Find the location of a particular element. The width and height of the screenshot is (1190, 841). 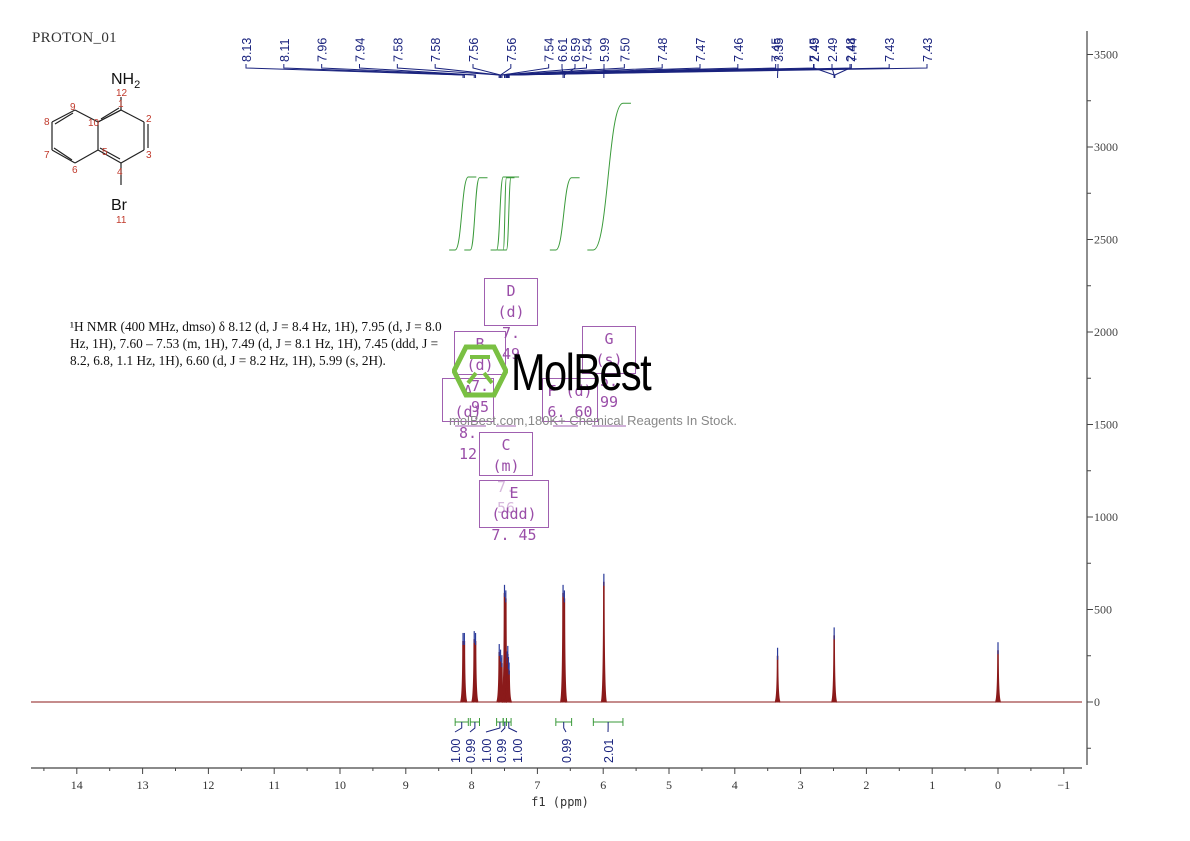

multiplet-label-g: G (s) 5. 99 is located at coordinates (609, 368).